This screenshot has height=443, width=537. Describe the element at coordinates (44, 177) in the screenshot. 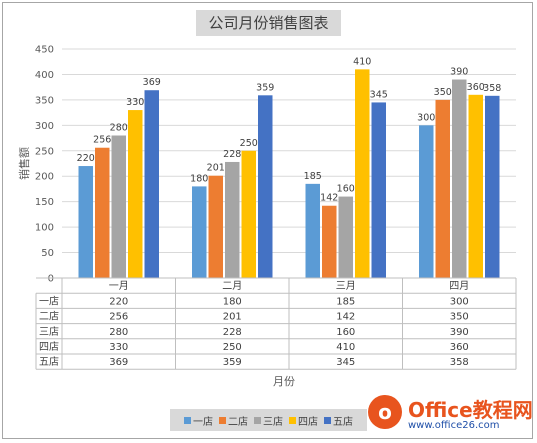

I see `y-tick-label: 200` at that location.